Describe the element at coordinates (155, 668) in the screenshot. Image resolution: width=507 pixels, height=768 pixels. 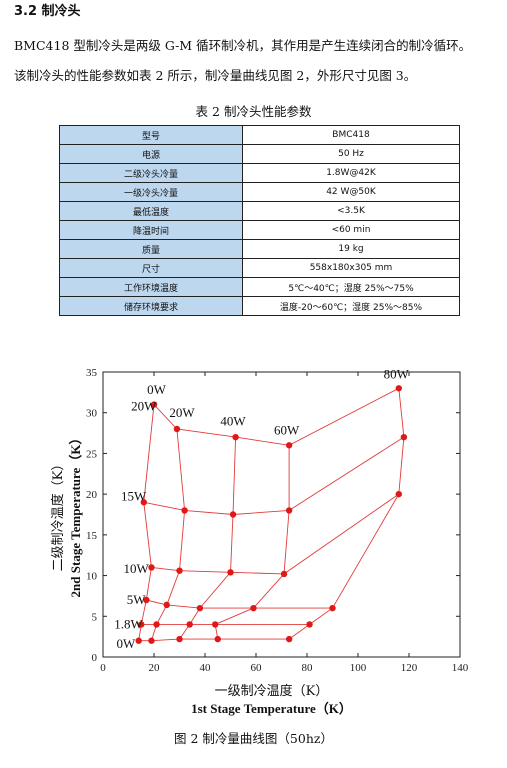
I see `x-tick-label: 20` at that location.